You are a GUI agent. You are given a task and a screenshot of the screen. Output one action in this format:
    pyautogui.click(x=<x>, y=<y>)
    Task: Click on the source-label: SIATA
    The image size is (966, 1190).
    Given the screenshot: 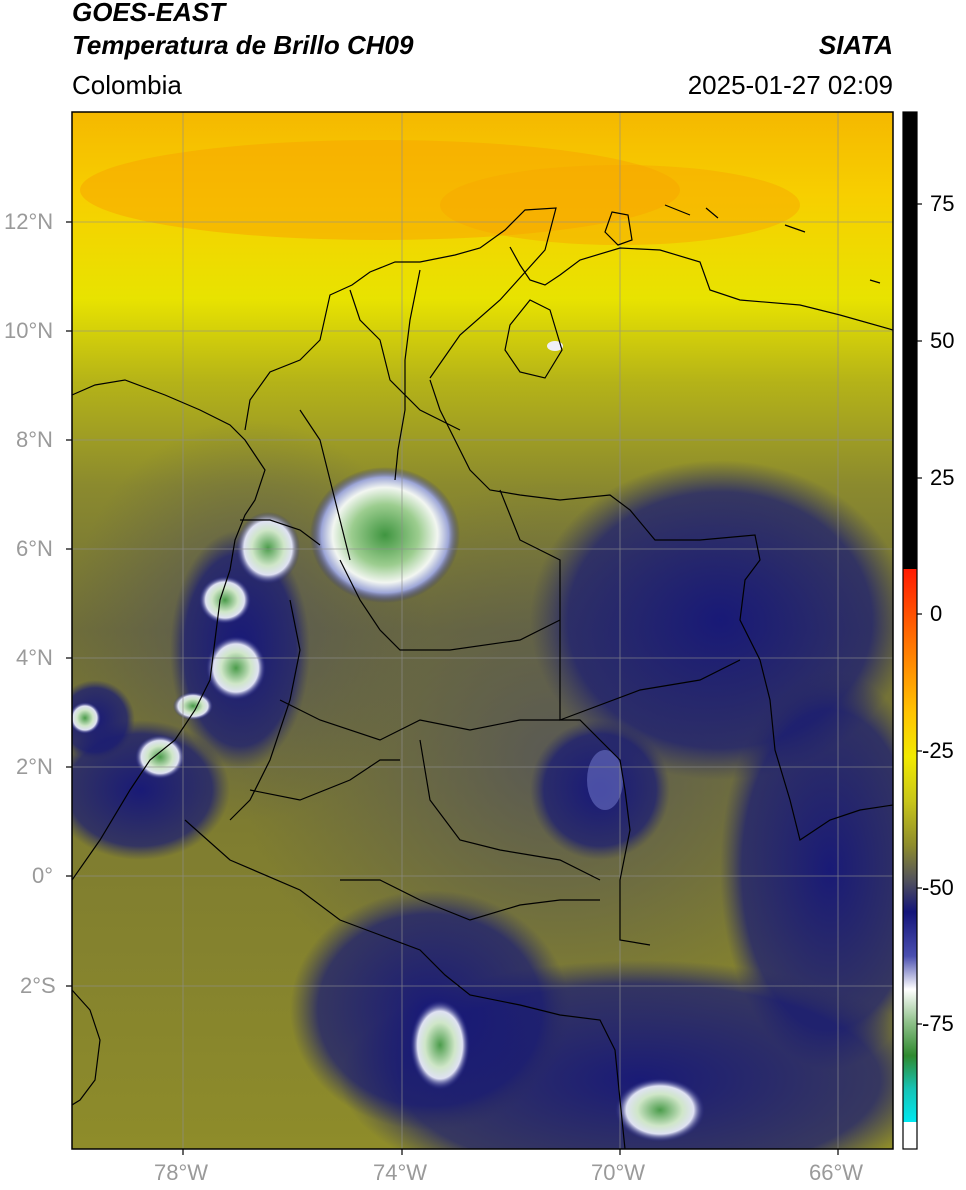 What is the action you would take?
    pyautogui.click(x=855, y=45)
    